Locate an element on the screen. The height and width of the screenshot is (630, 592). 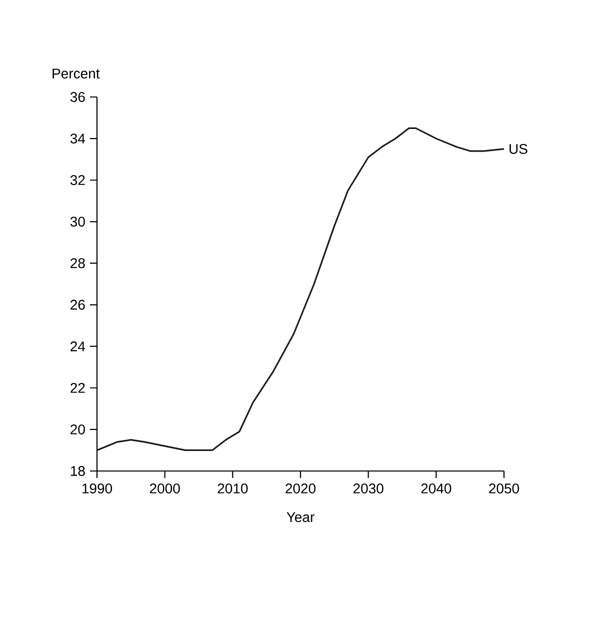
y-axis-title: Percent is located at coordinates (76, 73).